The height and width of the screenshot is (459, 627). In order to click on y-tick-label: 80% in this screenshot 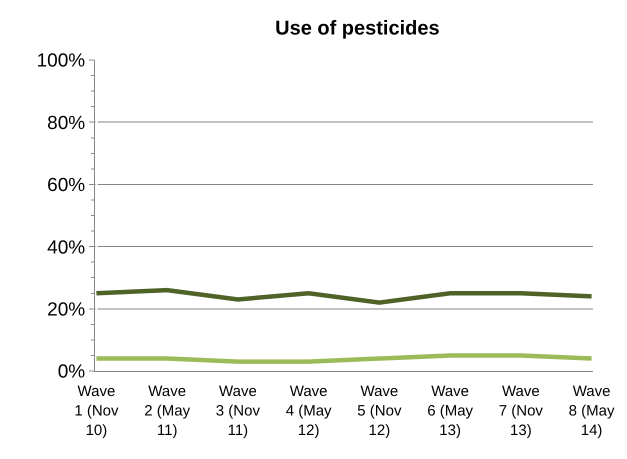, I will do `click(66, 123)`.